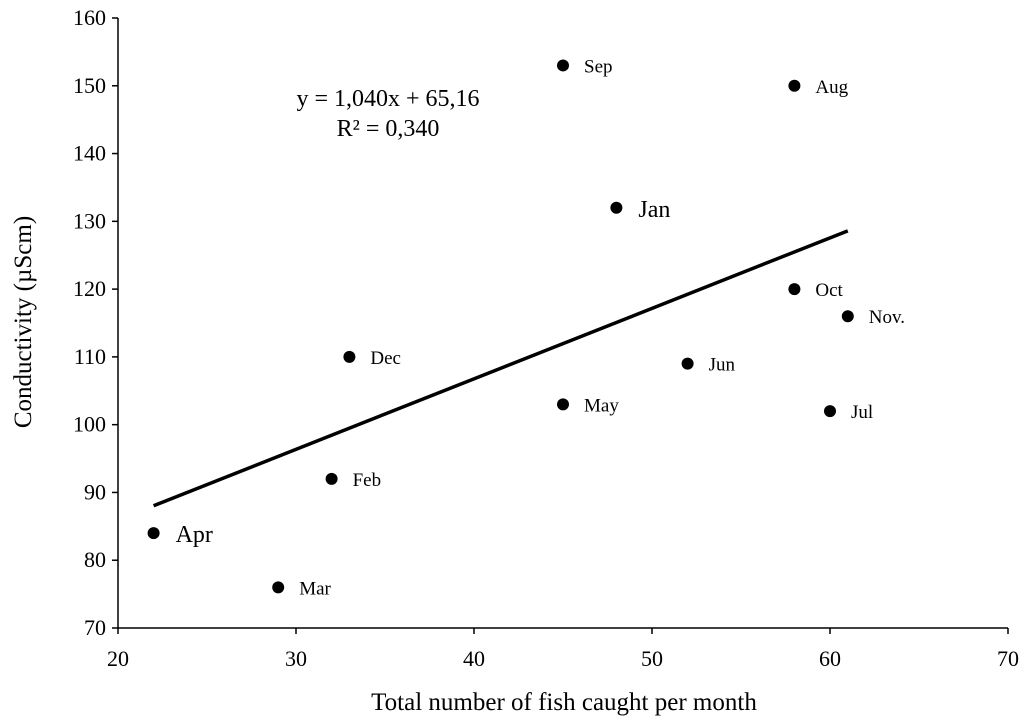 This screenshot has height=722, width=1031. What do you see at coordinates (474, 658) in the screenshot?
I see `x-tick-label: 40` at bounding box center [474, 658].